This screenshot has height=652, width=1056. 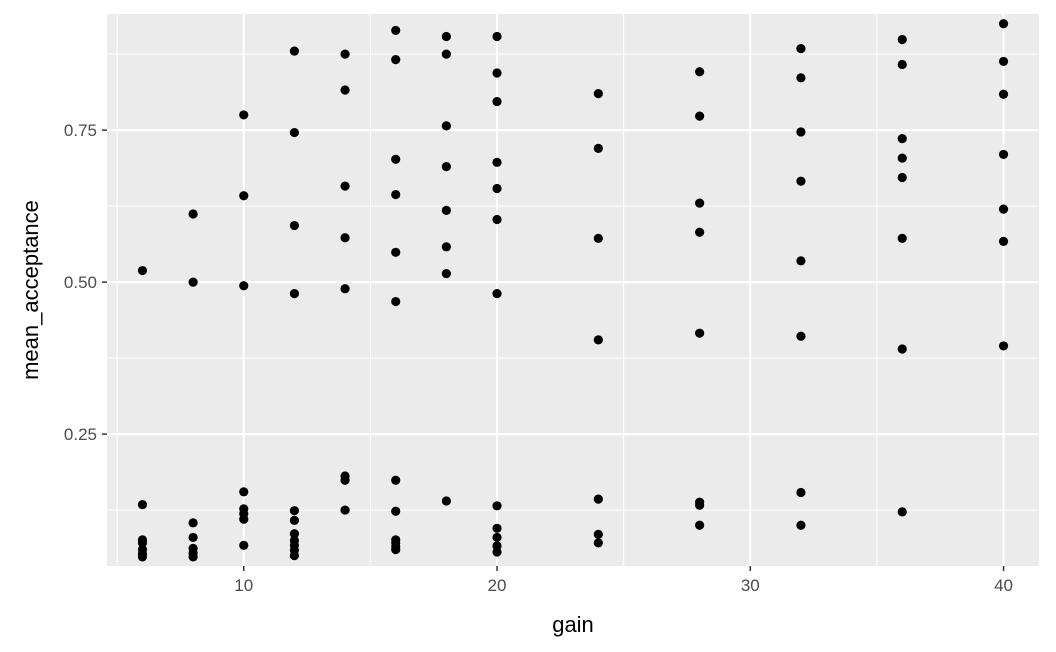 What do you see at coordinates (243, 585) in the screenshot?
I see `x-tick-label: 10` at bounding box center [243, 585].